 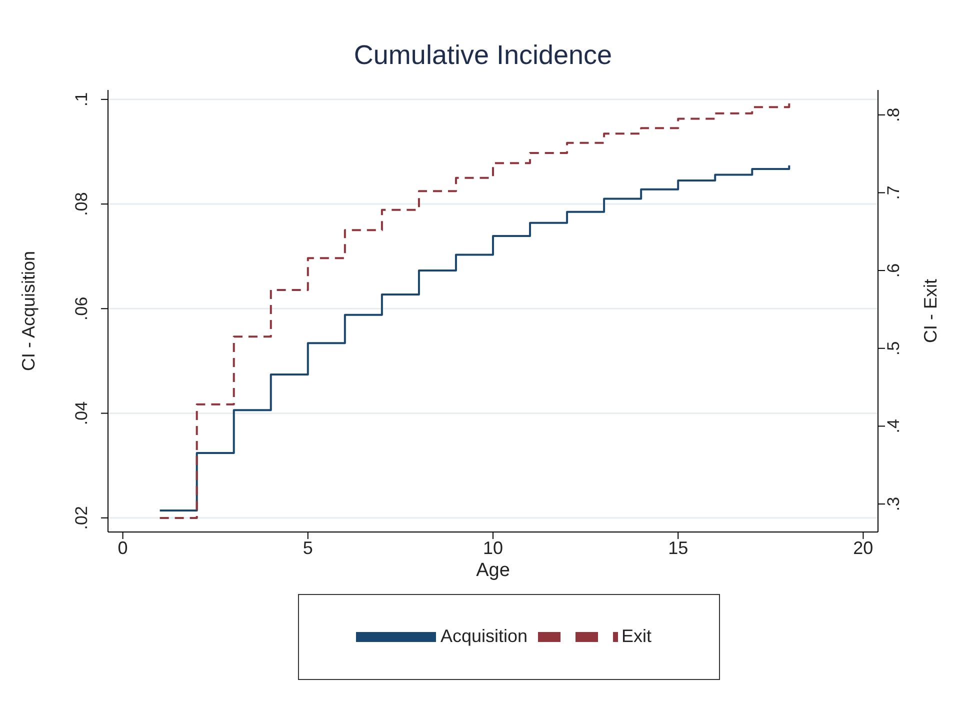 What do you see at coordinates (493, 570) in the screenshot?
I see `x-axis-title: Age` at bounding box center [493, 570].